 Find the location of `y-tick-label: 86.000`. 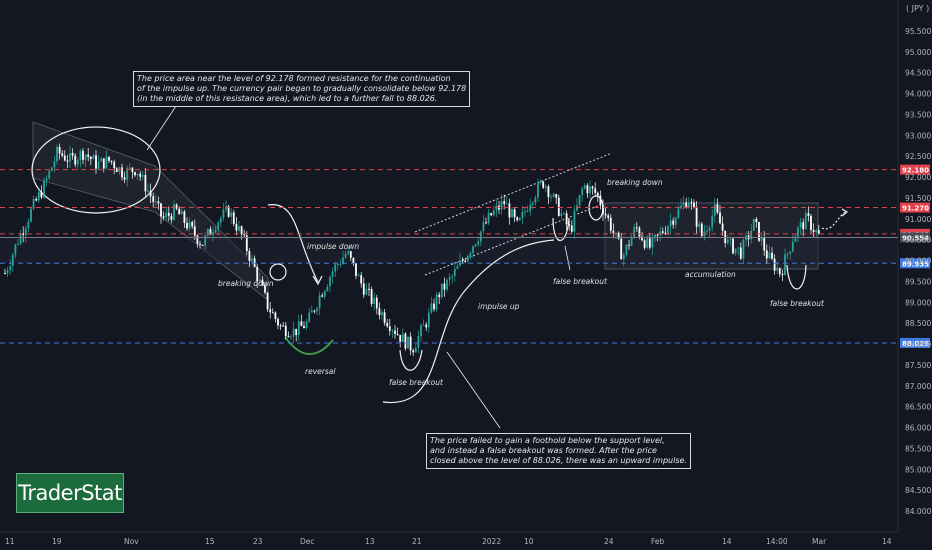

y-tick-label: 86.000 is located at coordinates (918, 428).